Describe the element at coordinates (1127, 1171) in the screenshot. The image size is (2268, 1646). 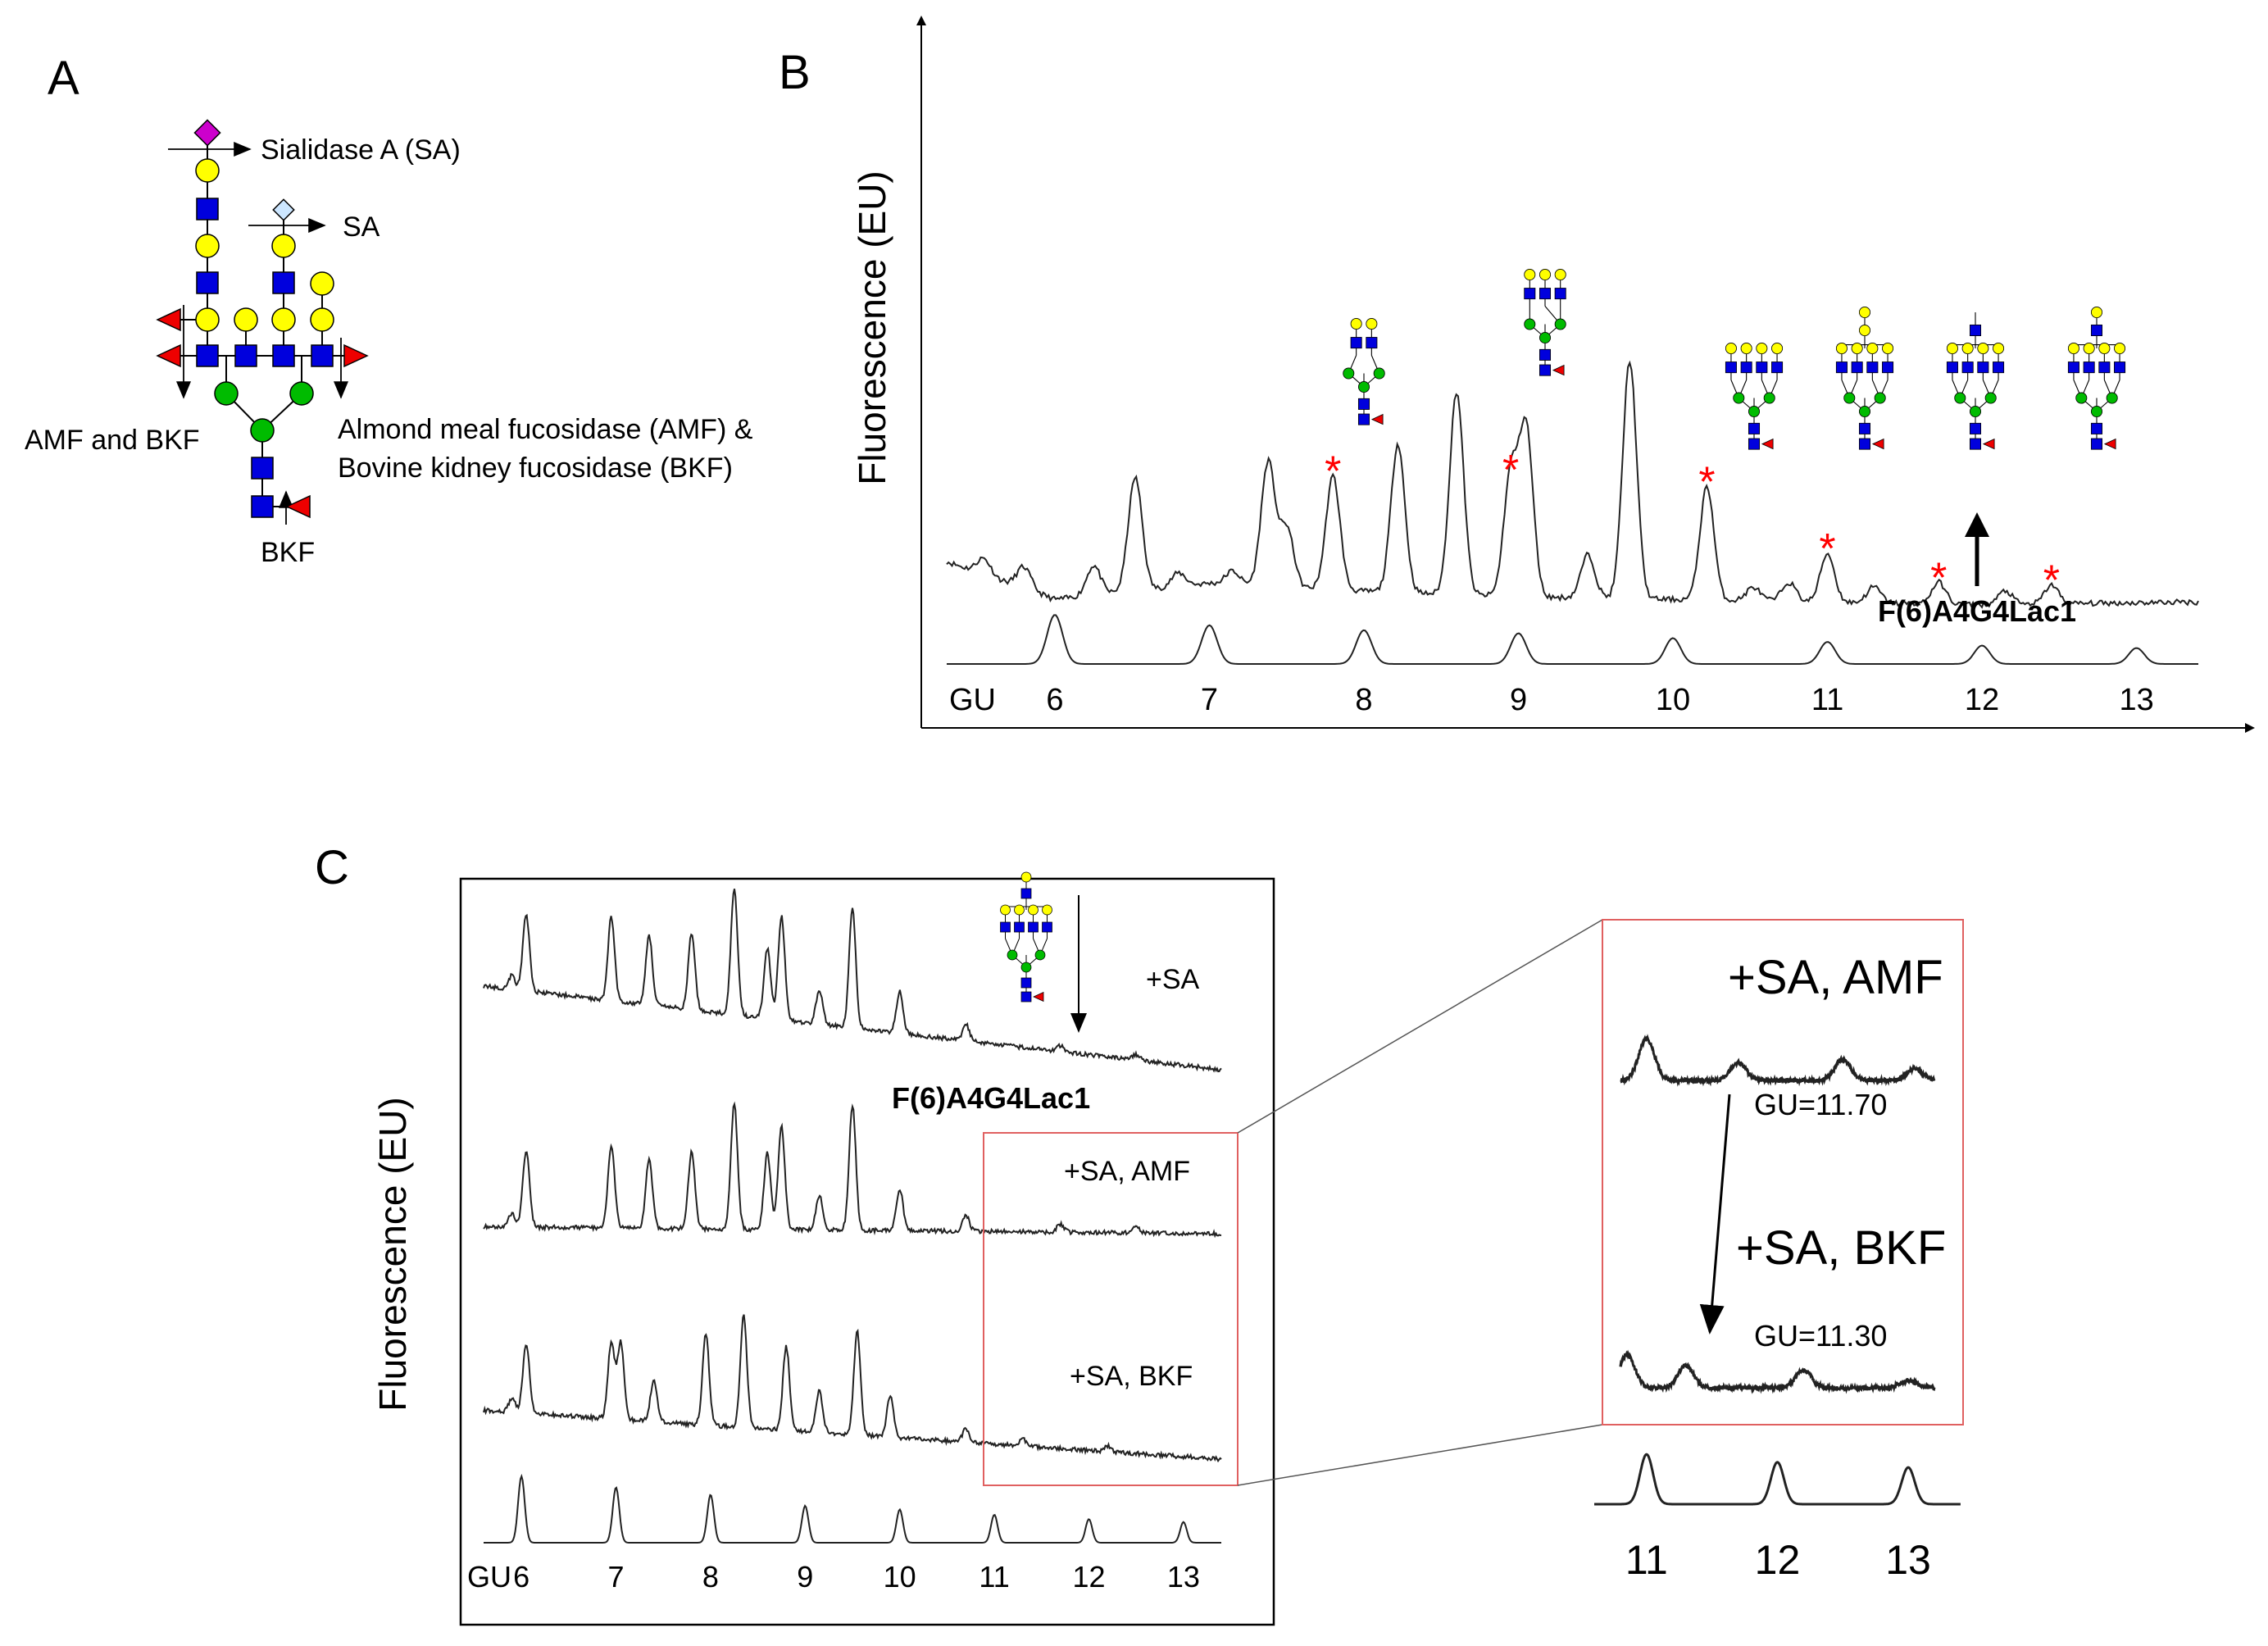
I see `cond-amf-label: +SA, AMF` at that location.